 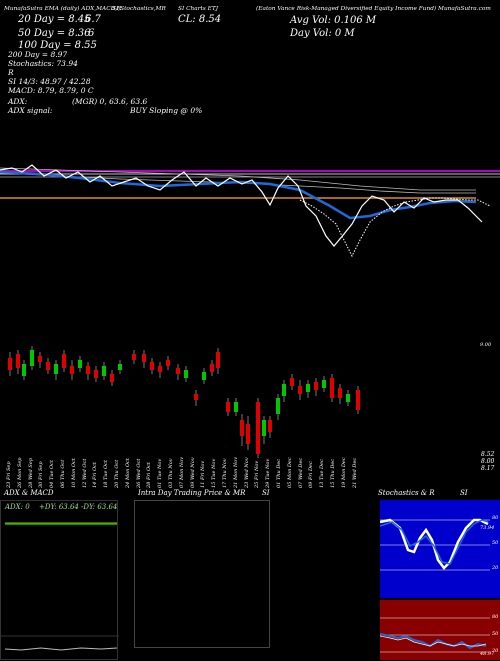 What do you see at coordinates (84, 473) in the screenshot?
I see `date-label: 12 Wed Oct` at bounding box center [84, 473].